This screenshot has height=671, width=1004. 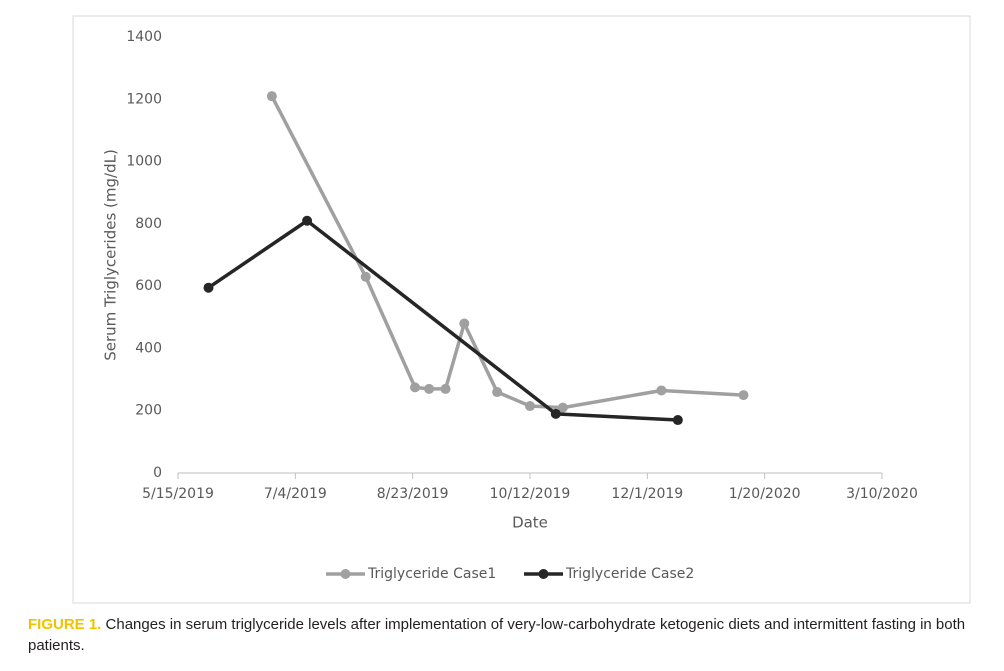 I want to click on y-tick-label: 800, so click(x=148, y=224).